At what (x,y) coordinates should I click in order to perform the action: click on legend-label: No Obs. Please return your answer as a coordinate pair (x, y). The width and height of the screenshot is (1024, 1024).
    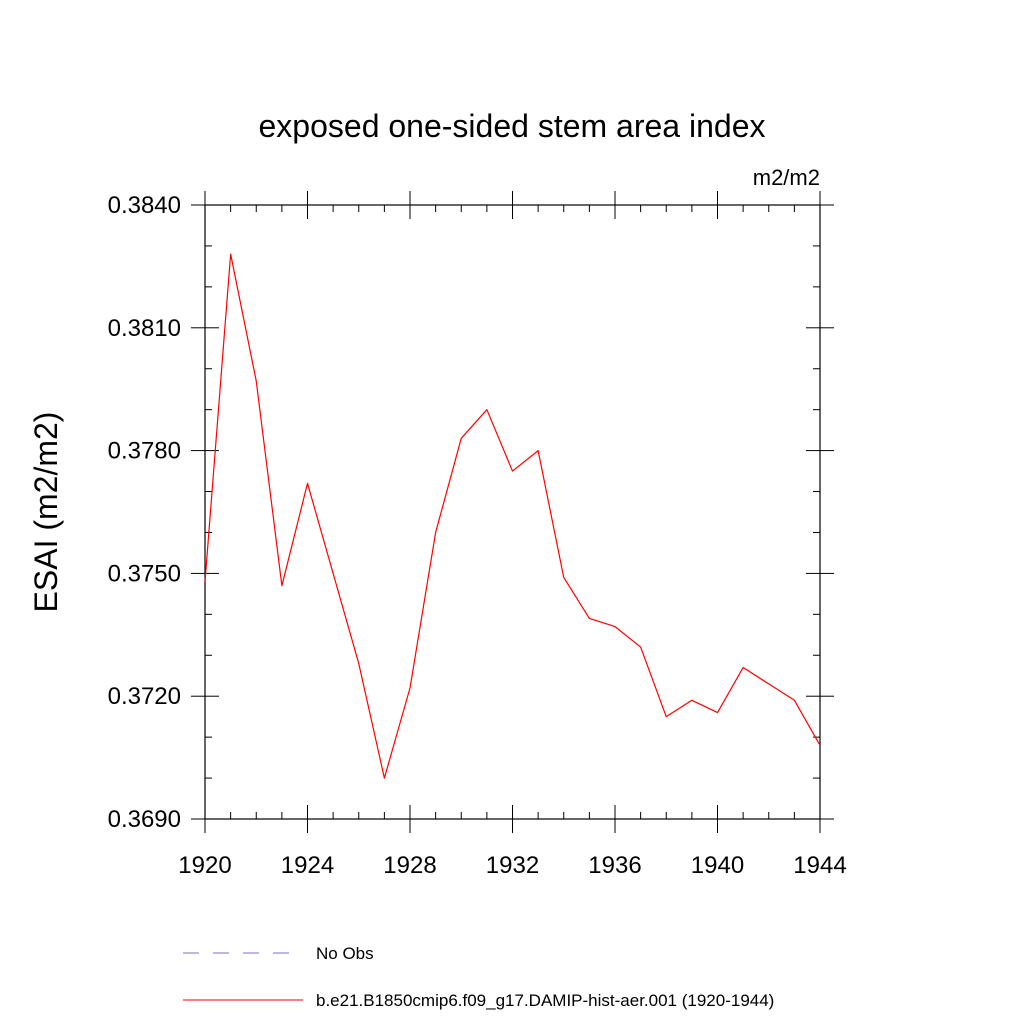
    Looking at the image, I should click on (345, 953).